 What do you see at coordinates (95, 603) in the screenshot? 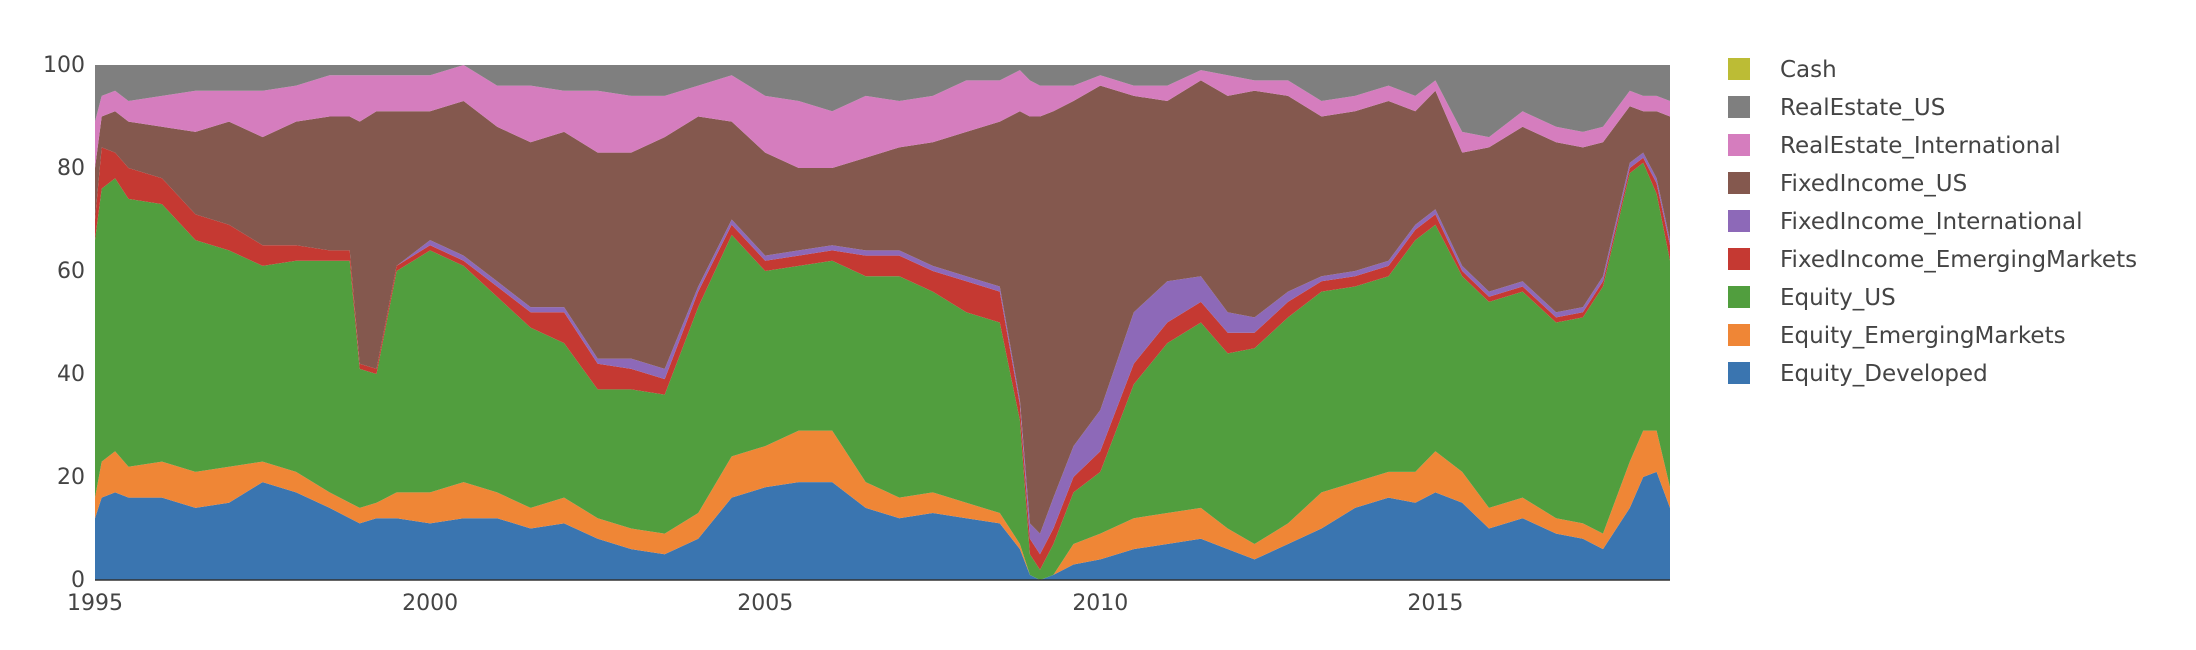
I see `x-tick-label: 1995` at bounding box center [95, 603].